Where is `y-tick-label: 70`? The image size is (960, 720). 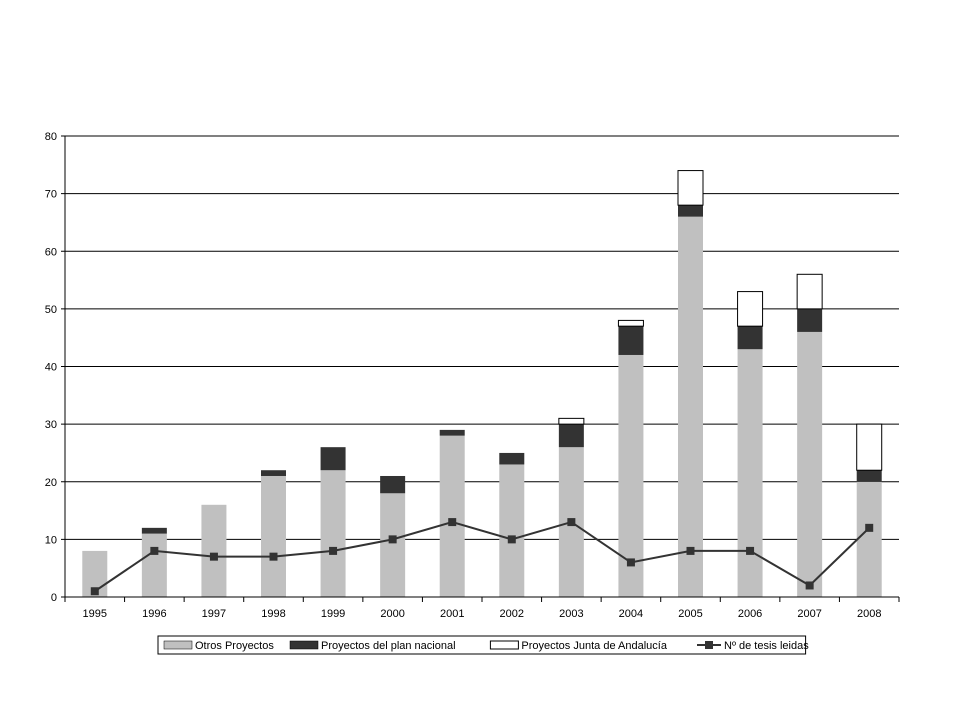
y-tick-label: 70 is located at coordinates (51, 195).